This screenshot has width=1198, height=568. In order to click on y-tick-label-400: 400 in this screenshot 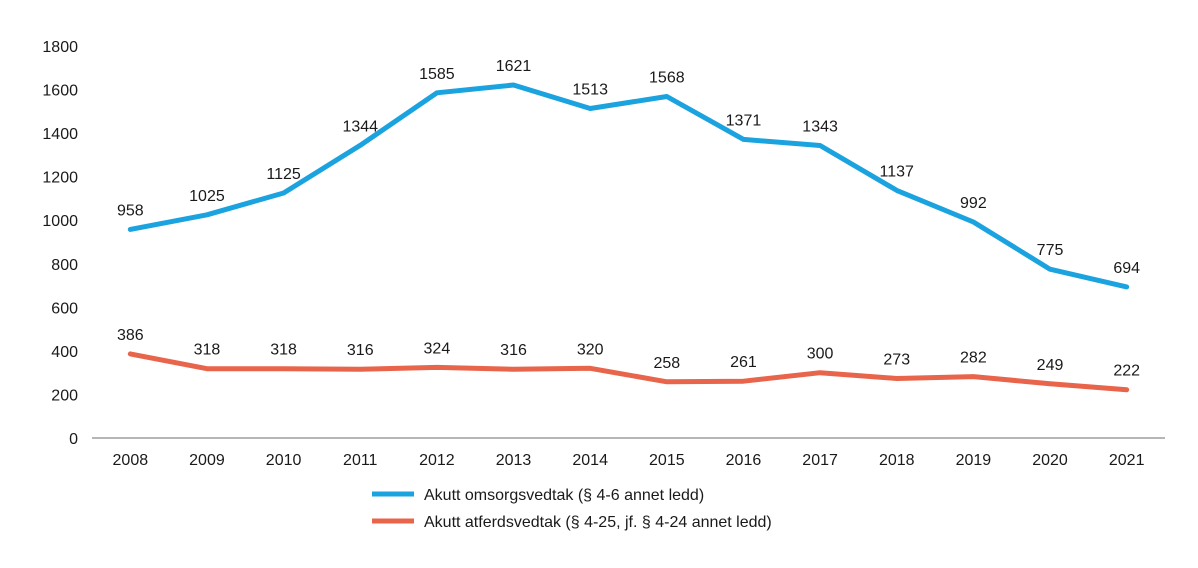, I will do `click(64, 352)`.